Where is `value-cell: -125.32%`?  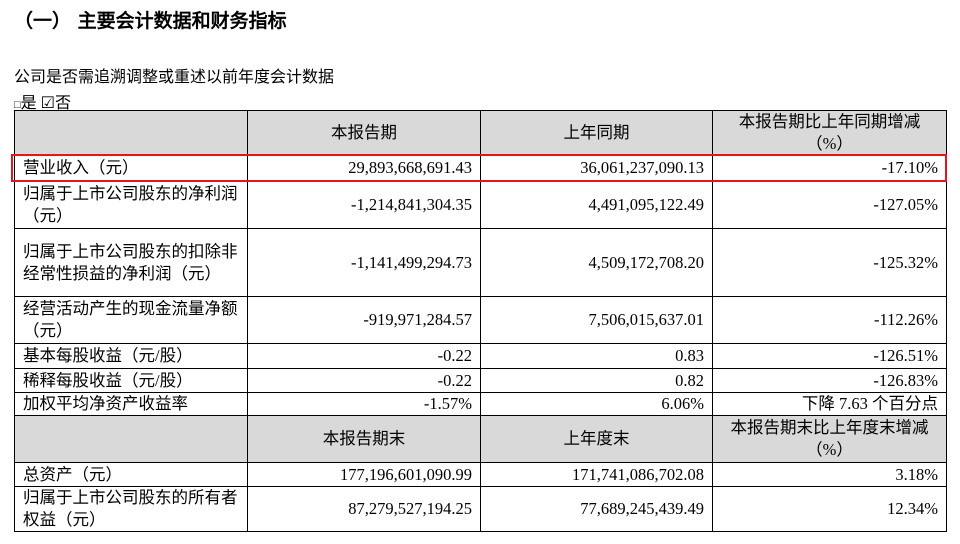
value-cell: -125.32% is located at coordinates (829, 262).